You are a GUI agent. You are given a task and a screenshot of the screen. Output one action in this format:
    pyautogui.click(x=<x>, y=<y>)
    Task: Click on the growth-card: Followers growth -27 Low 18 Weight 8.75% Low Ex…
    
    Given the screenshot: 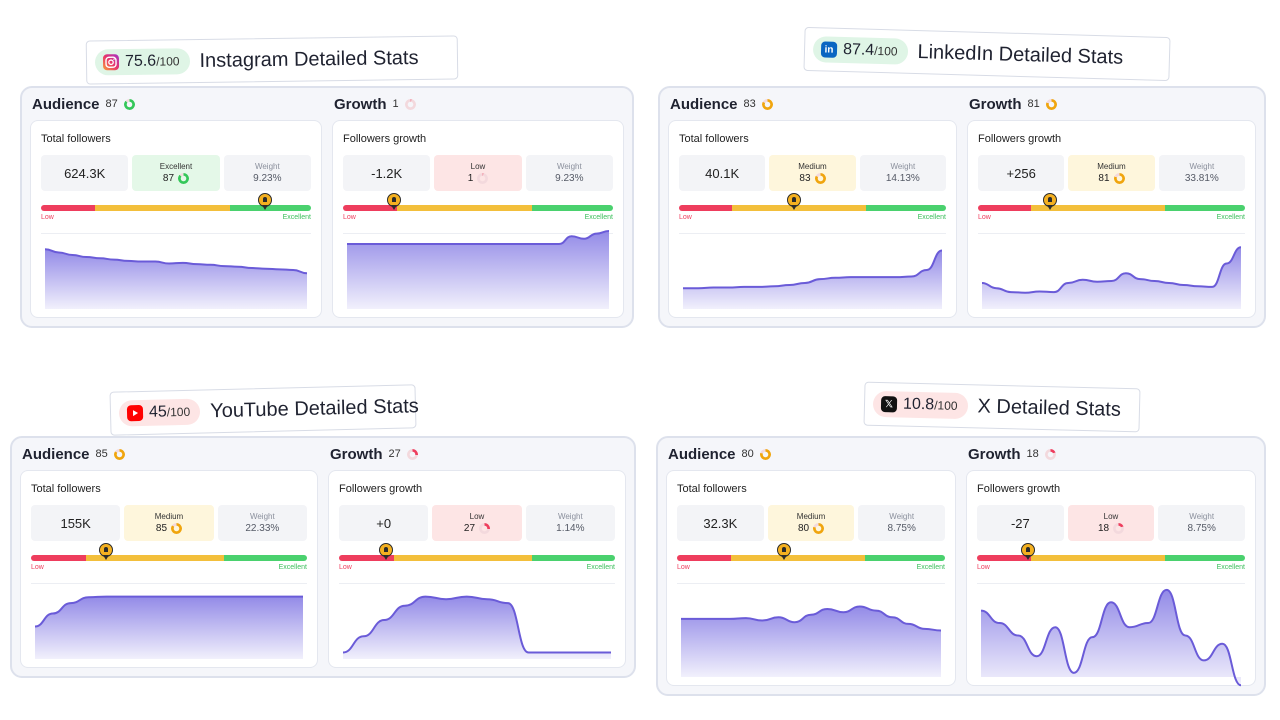 What is the action you would take?
    pyautogui.click(x=1111, y=578)
    